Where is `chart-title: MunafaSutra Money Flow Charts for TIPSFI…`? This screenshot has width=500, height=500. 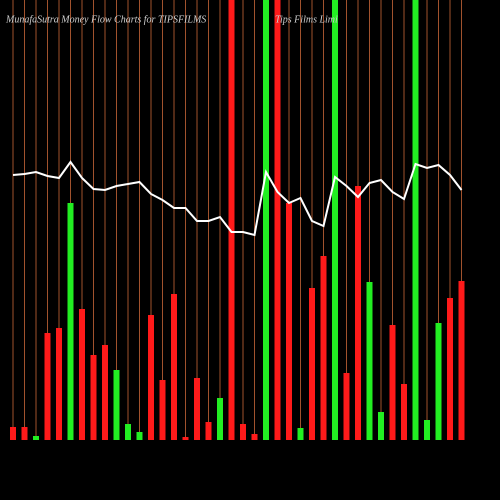 chart-title: MunafaSutra Money Flow Charts for TIPSFI… is located at coordinates (105, 19).